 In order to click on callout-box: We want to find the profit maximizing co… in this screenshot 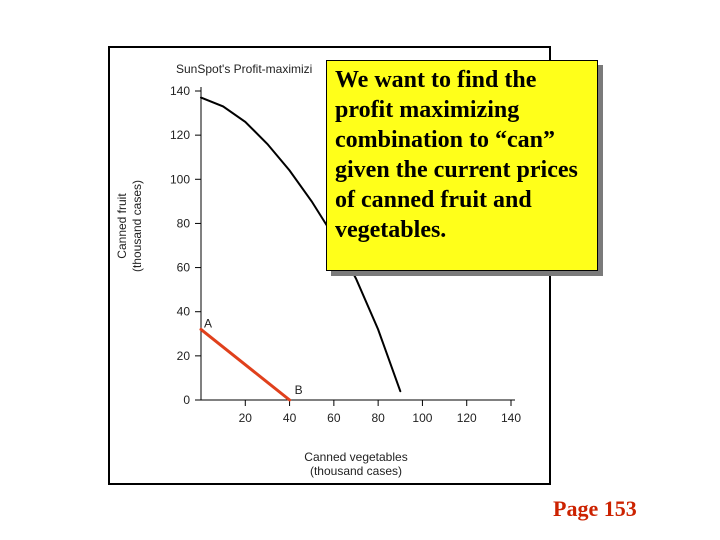, I will do `click(462, 165)`.